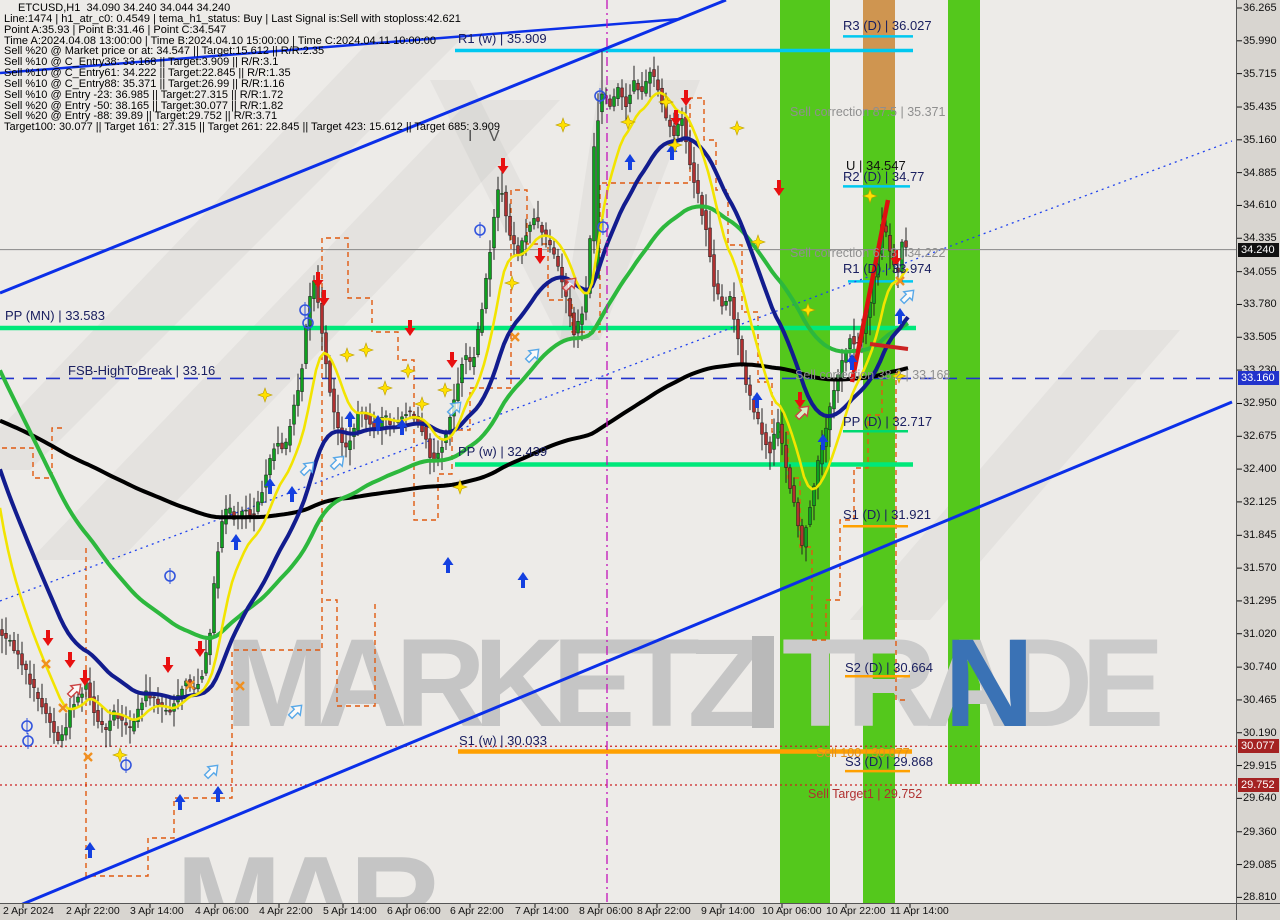 This screenshot has width=1280, height=920. What do you see at coordinates (876, 165) in the screenshot?
I see `level-label-u-c: U | 34.547` at bounding box center [876, 165].